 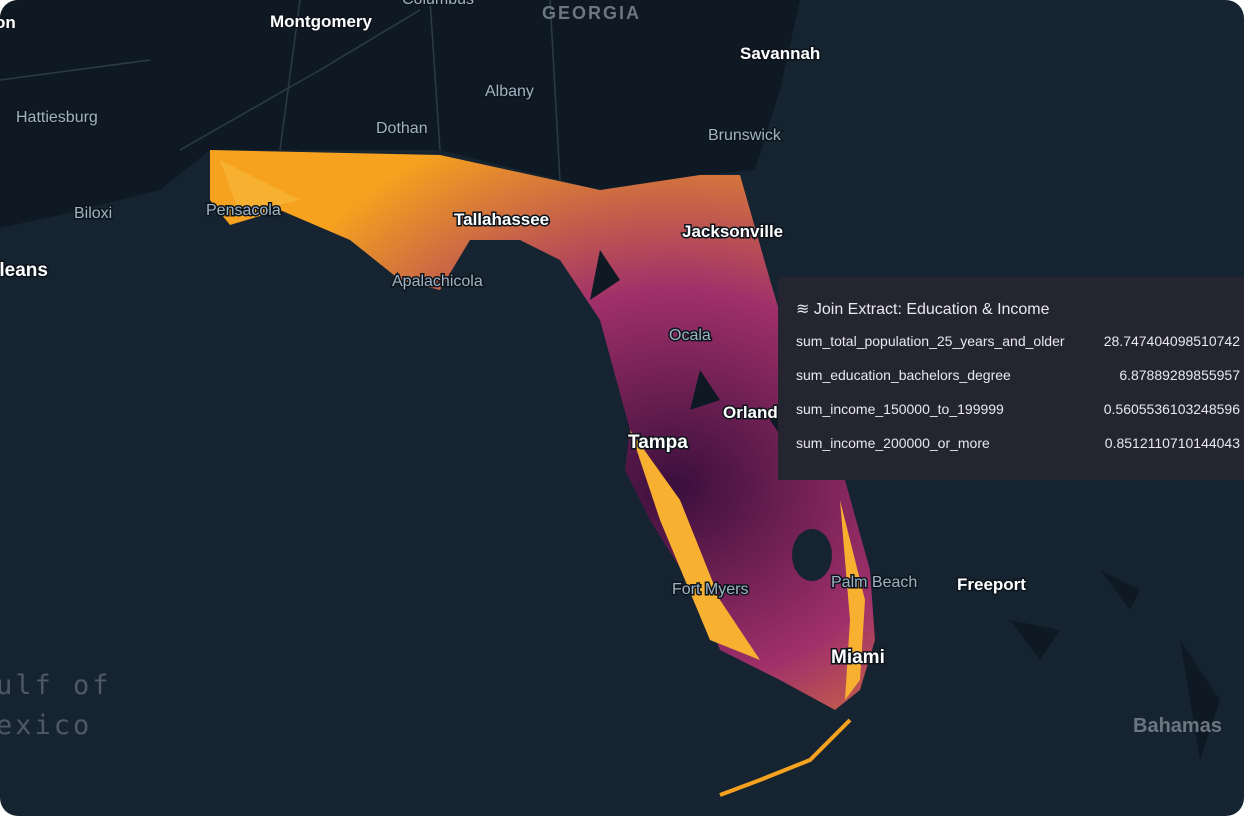 I want to click on roads, so click(x=280, y=90).